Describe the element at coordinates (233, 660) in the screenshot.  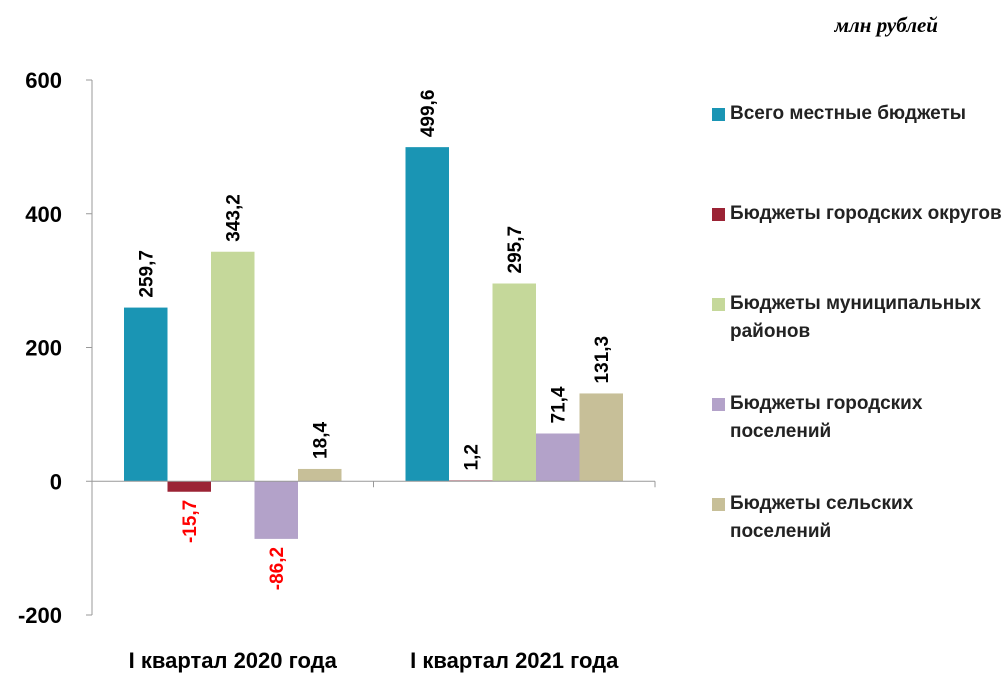
I see `x-tick-label: I квартал 2020 года` at that location.